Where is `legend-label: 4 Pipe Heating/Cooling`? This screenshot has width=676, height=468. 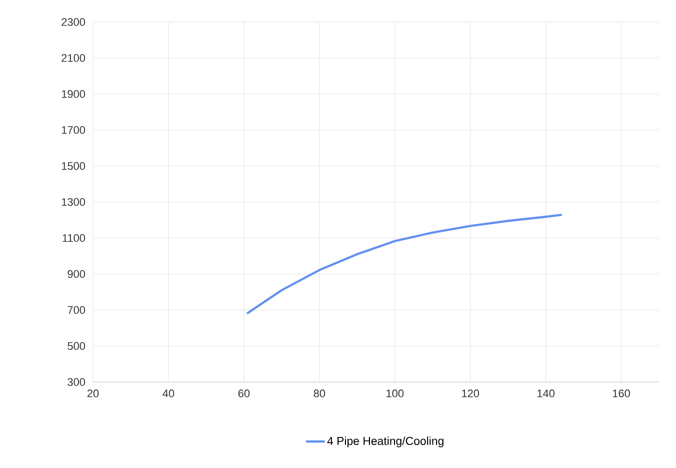 legend-label: 4 Pipe Heating/Cooling is located at coordinates (385, 442).